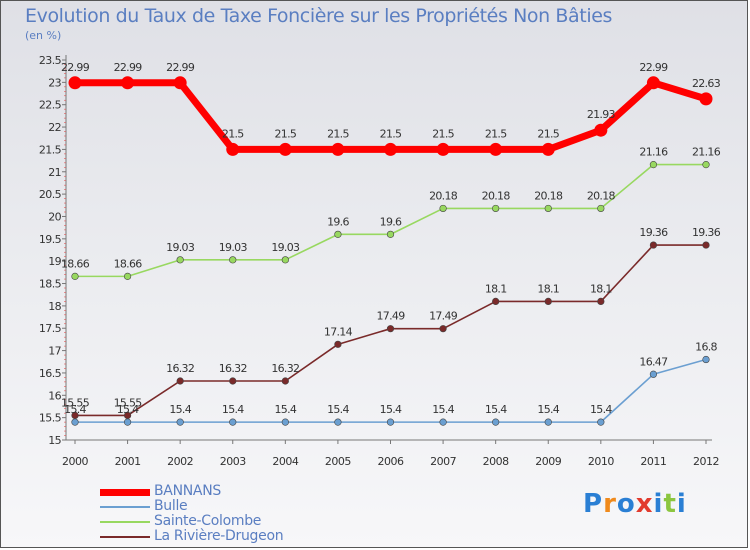  I want to click on logo-letter: o, so click(626, 504).